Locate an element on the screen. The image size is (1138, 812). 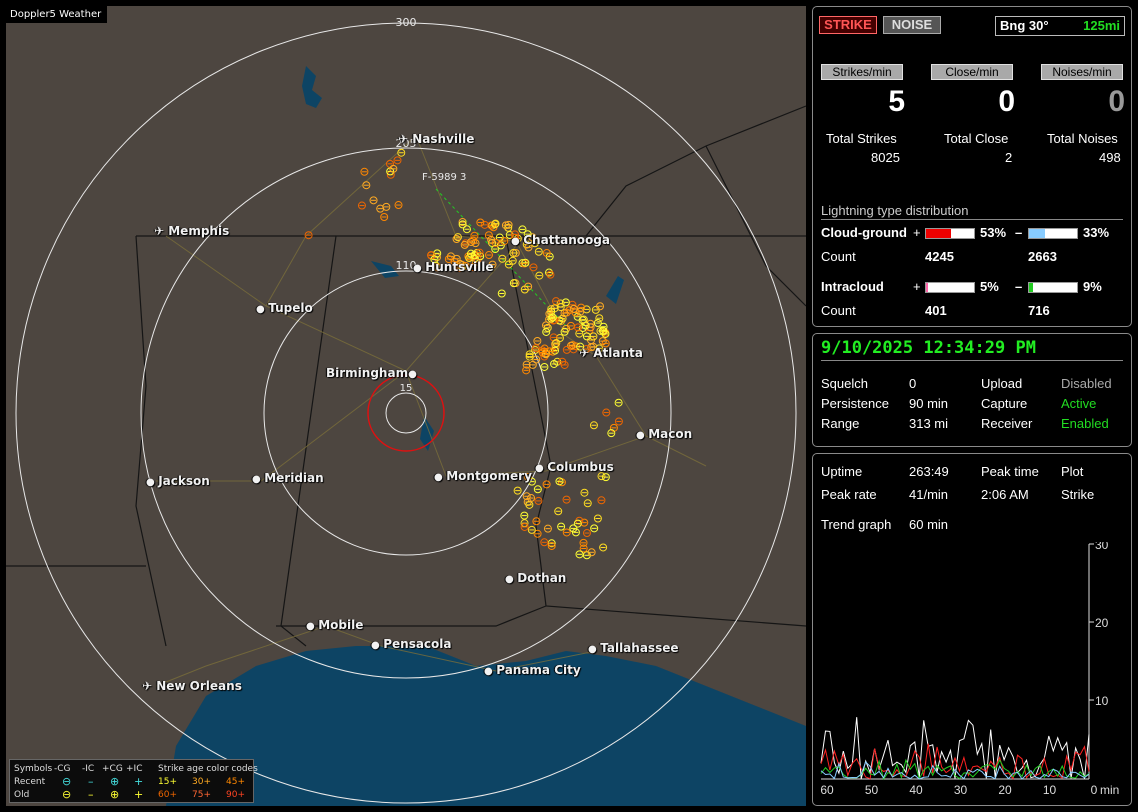
distribution-divider is located at coordinates (972, 219).